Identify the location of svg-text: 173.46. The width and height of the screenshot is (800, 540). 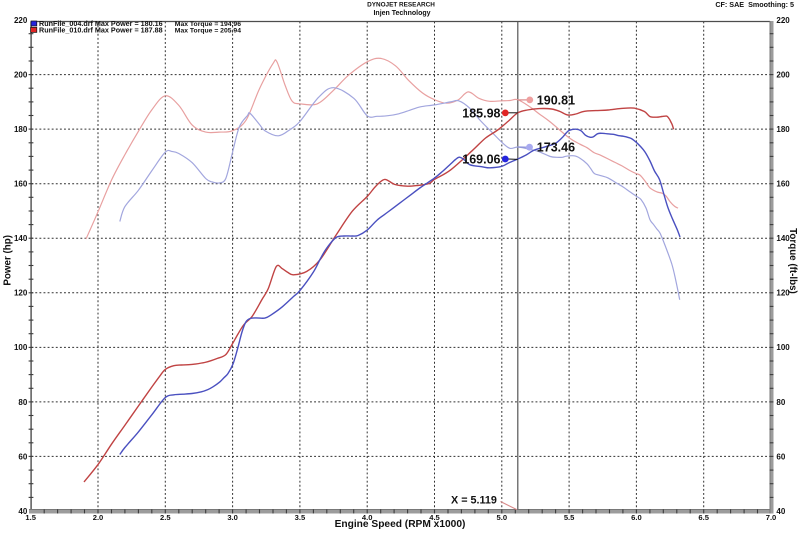
(556, 148).